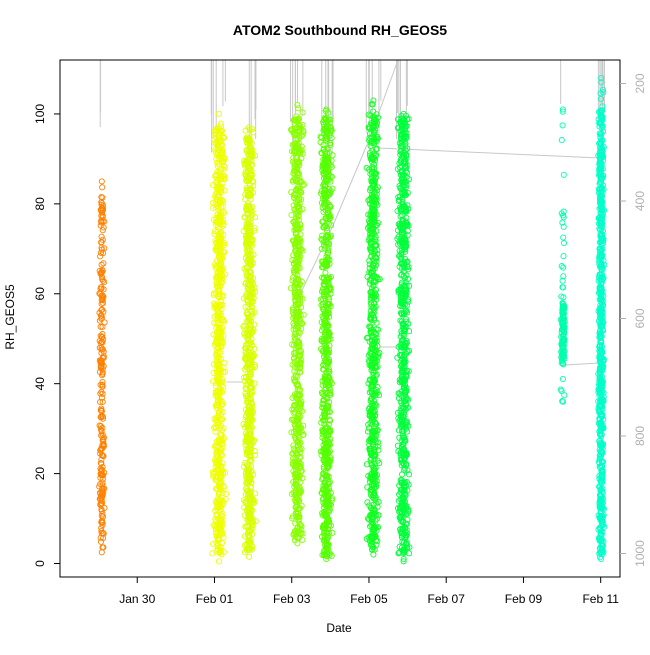 Image resolution: width=650 pixels, height=655 pixels. Describe the element at coordinates (215, 599) in the screenshot. I see `x-tick-label: Feb 01` at that location.